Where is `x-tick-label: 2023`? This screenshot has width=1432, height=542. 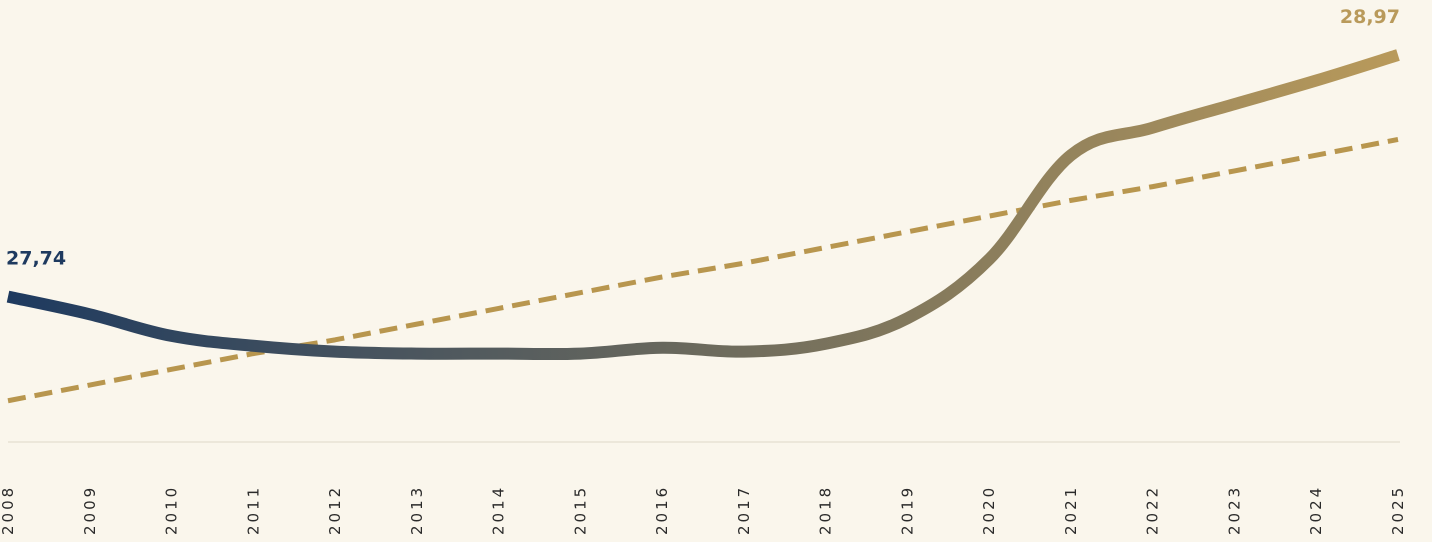 x-tick-label: 2023 is located at coordinates (1234, 510).